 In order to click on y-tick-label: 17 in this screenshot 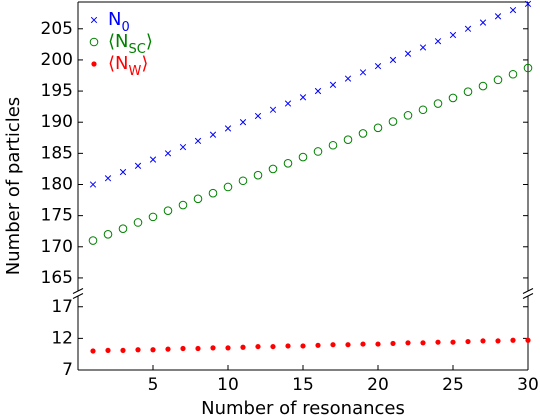, I will do `click(62, 307)`.